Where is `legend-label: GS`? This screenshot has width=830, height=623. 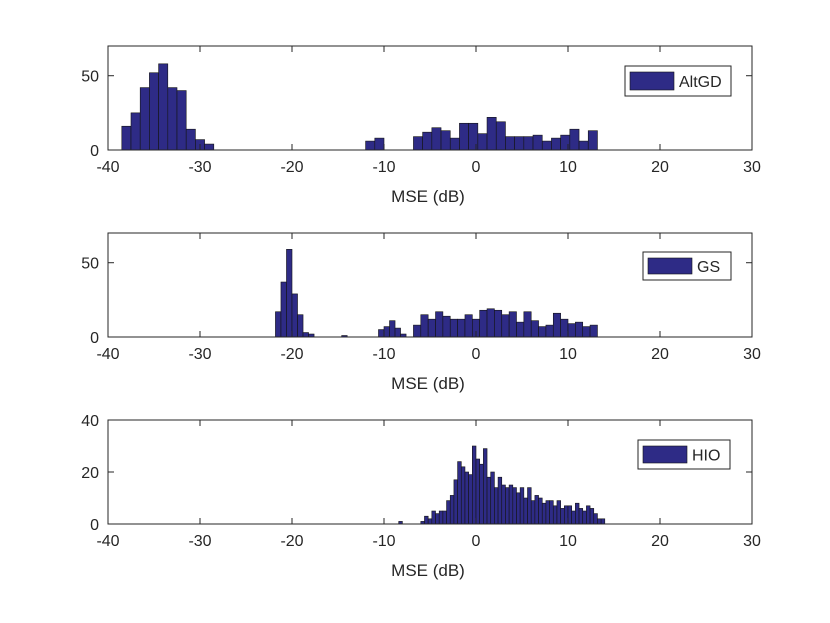 legend-label: GS is located at coordinates (708, 267).